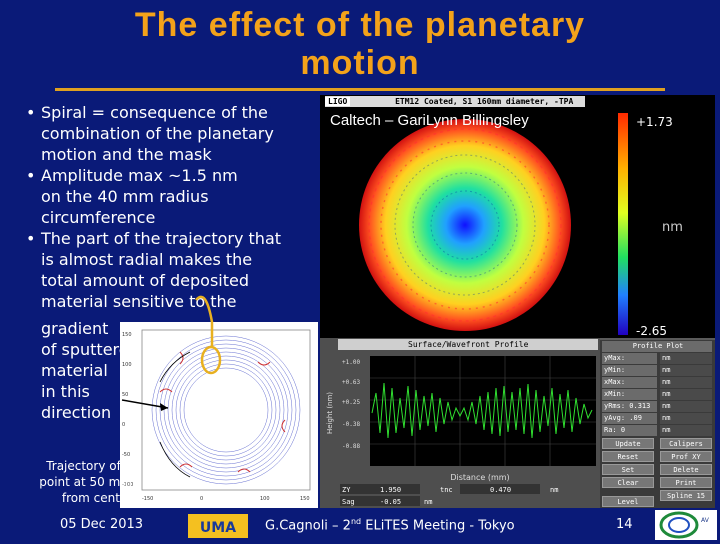 The image size is (720, 544). I want to click on field-label: ZY, so click(346, 490).